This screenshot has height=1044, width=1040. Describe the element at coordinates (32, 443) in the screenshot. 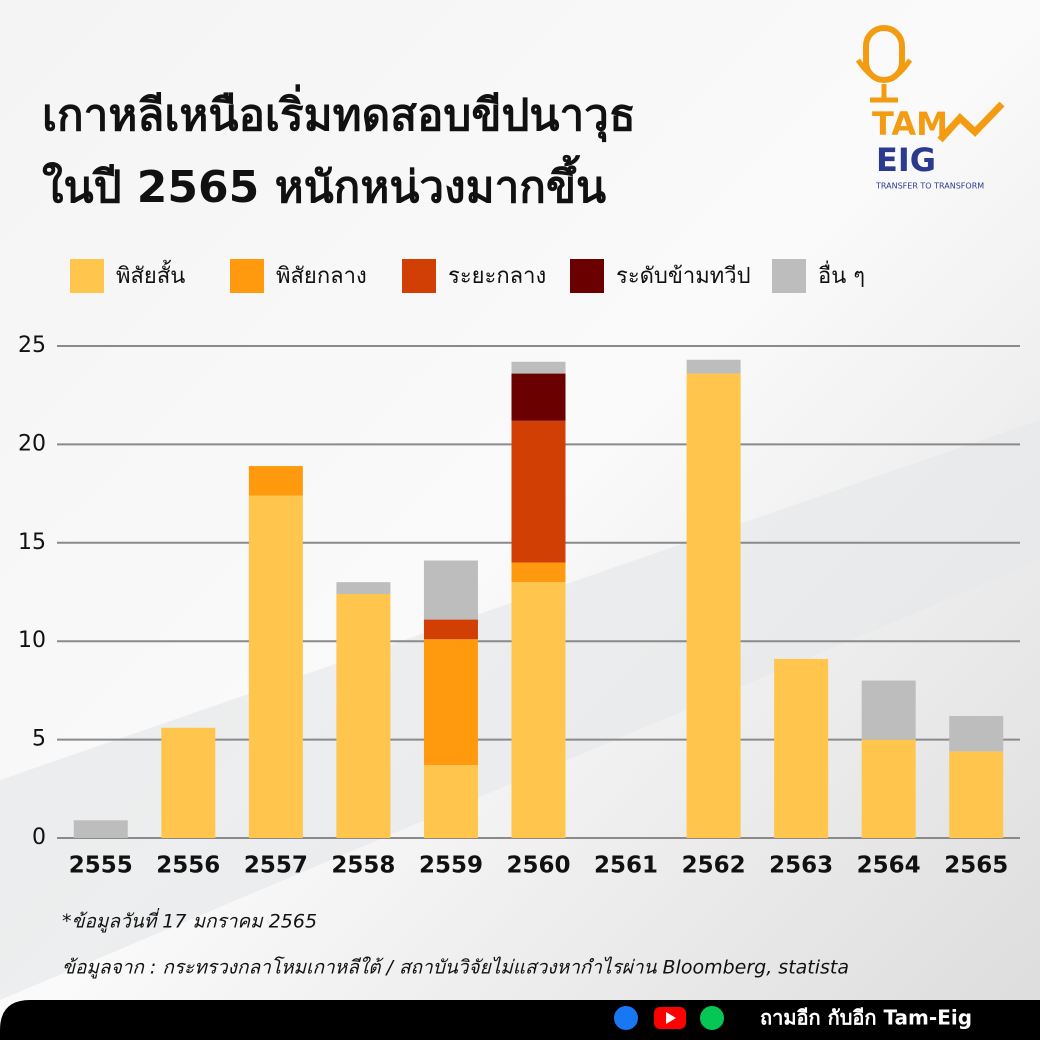

I see `y-tick-label: 20` at that location.